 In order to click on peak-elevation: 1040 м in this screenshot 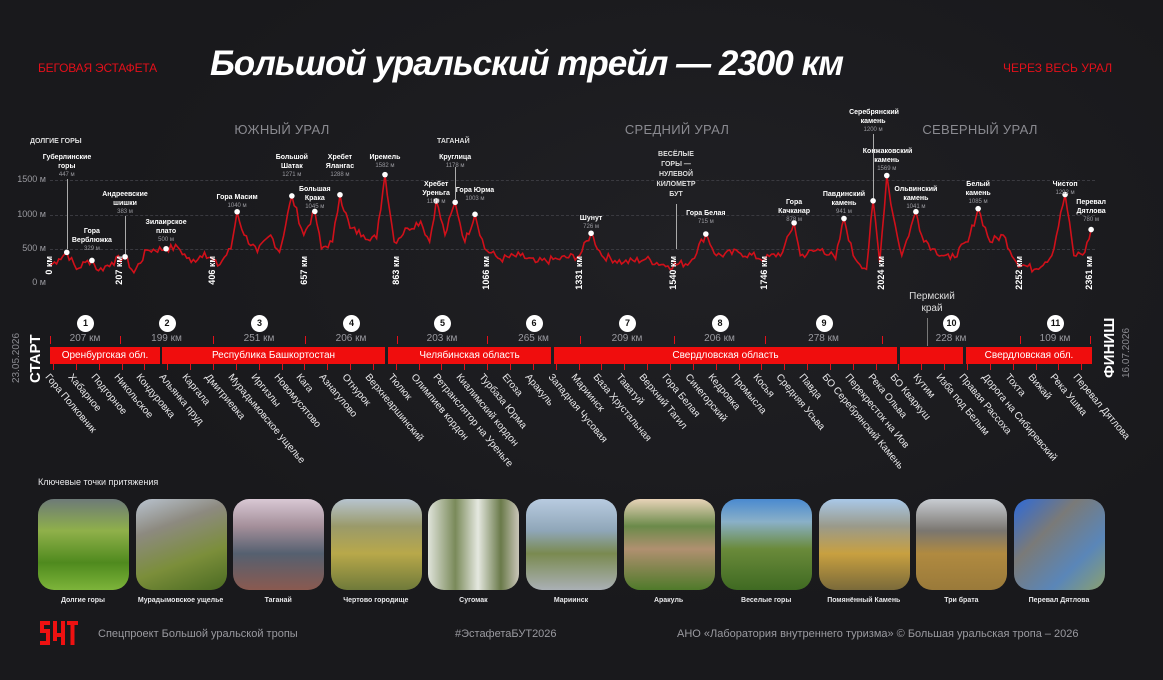, I will do `click(237, 206)`.